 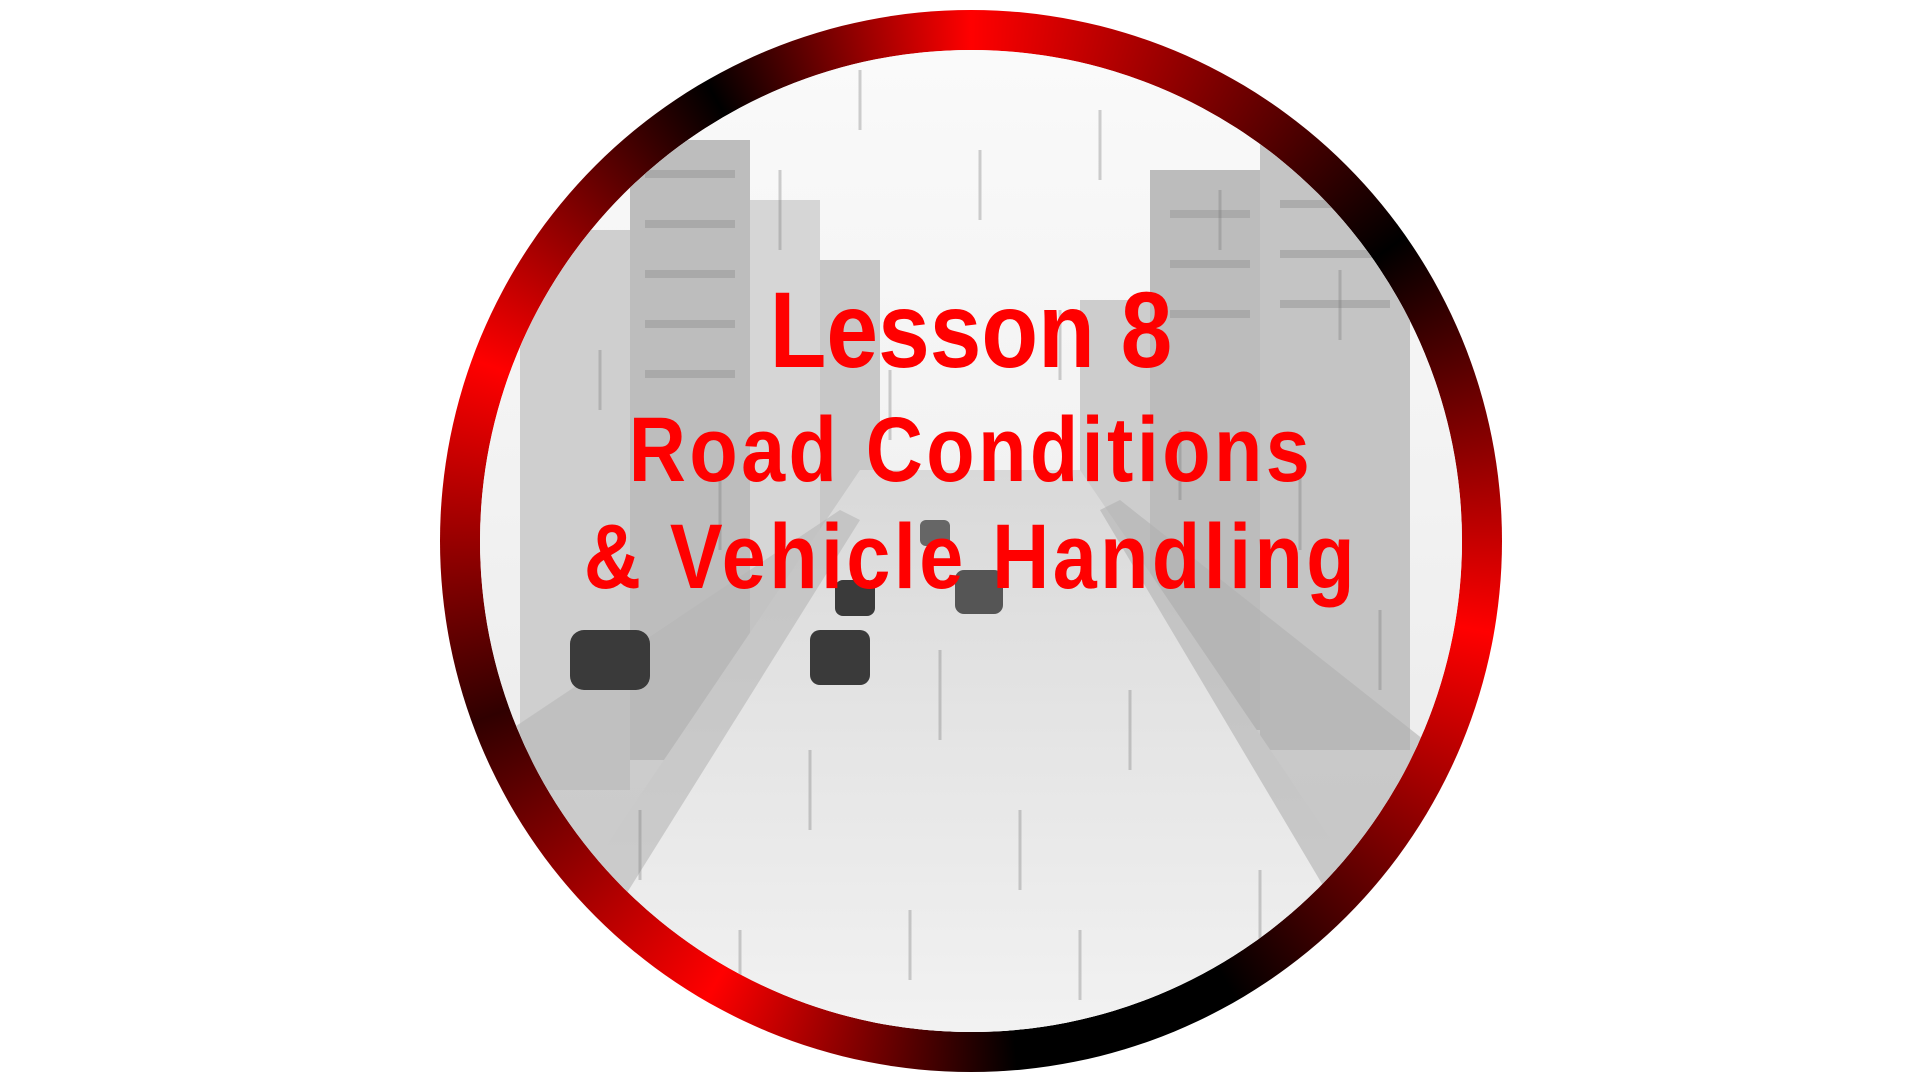 I want to click on lesson-topic-line-1: Road Conditions, so click(x=971, y=449).